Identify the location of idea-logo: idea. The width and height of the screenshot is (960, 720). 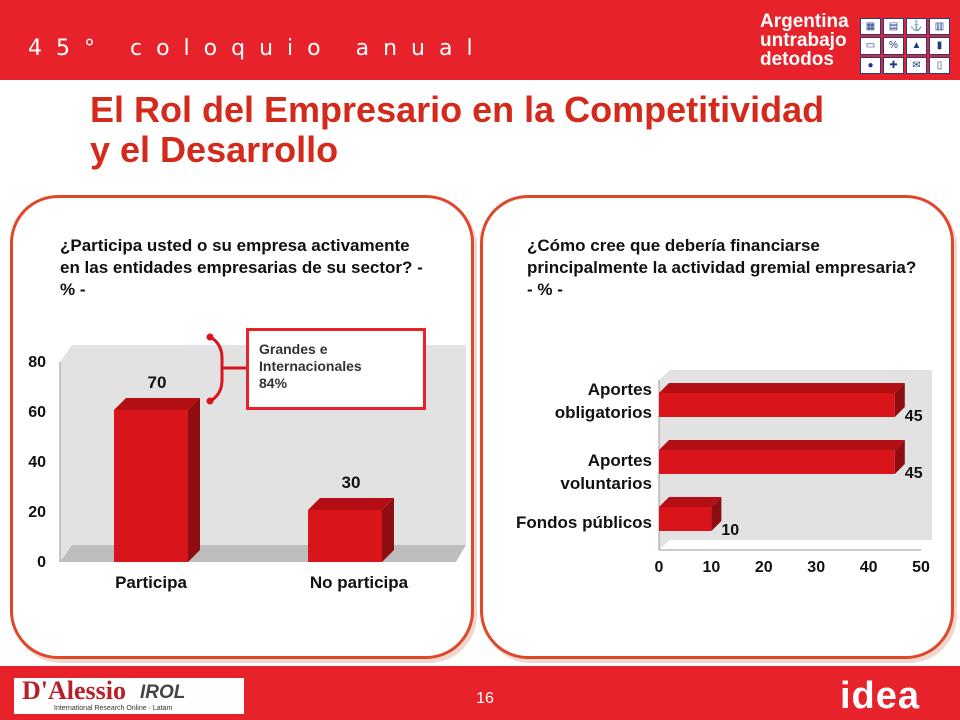
(880, 696).